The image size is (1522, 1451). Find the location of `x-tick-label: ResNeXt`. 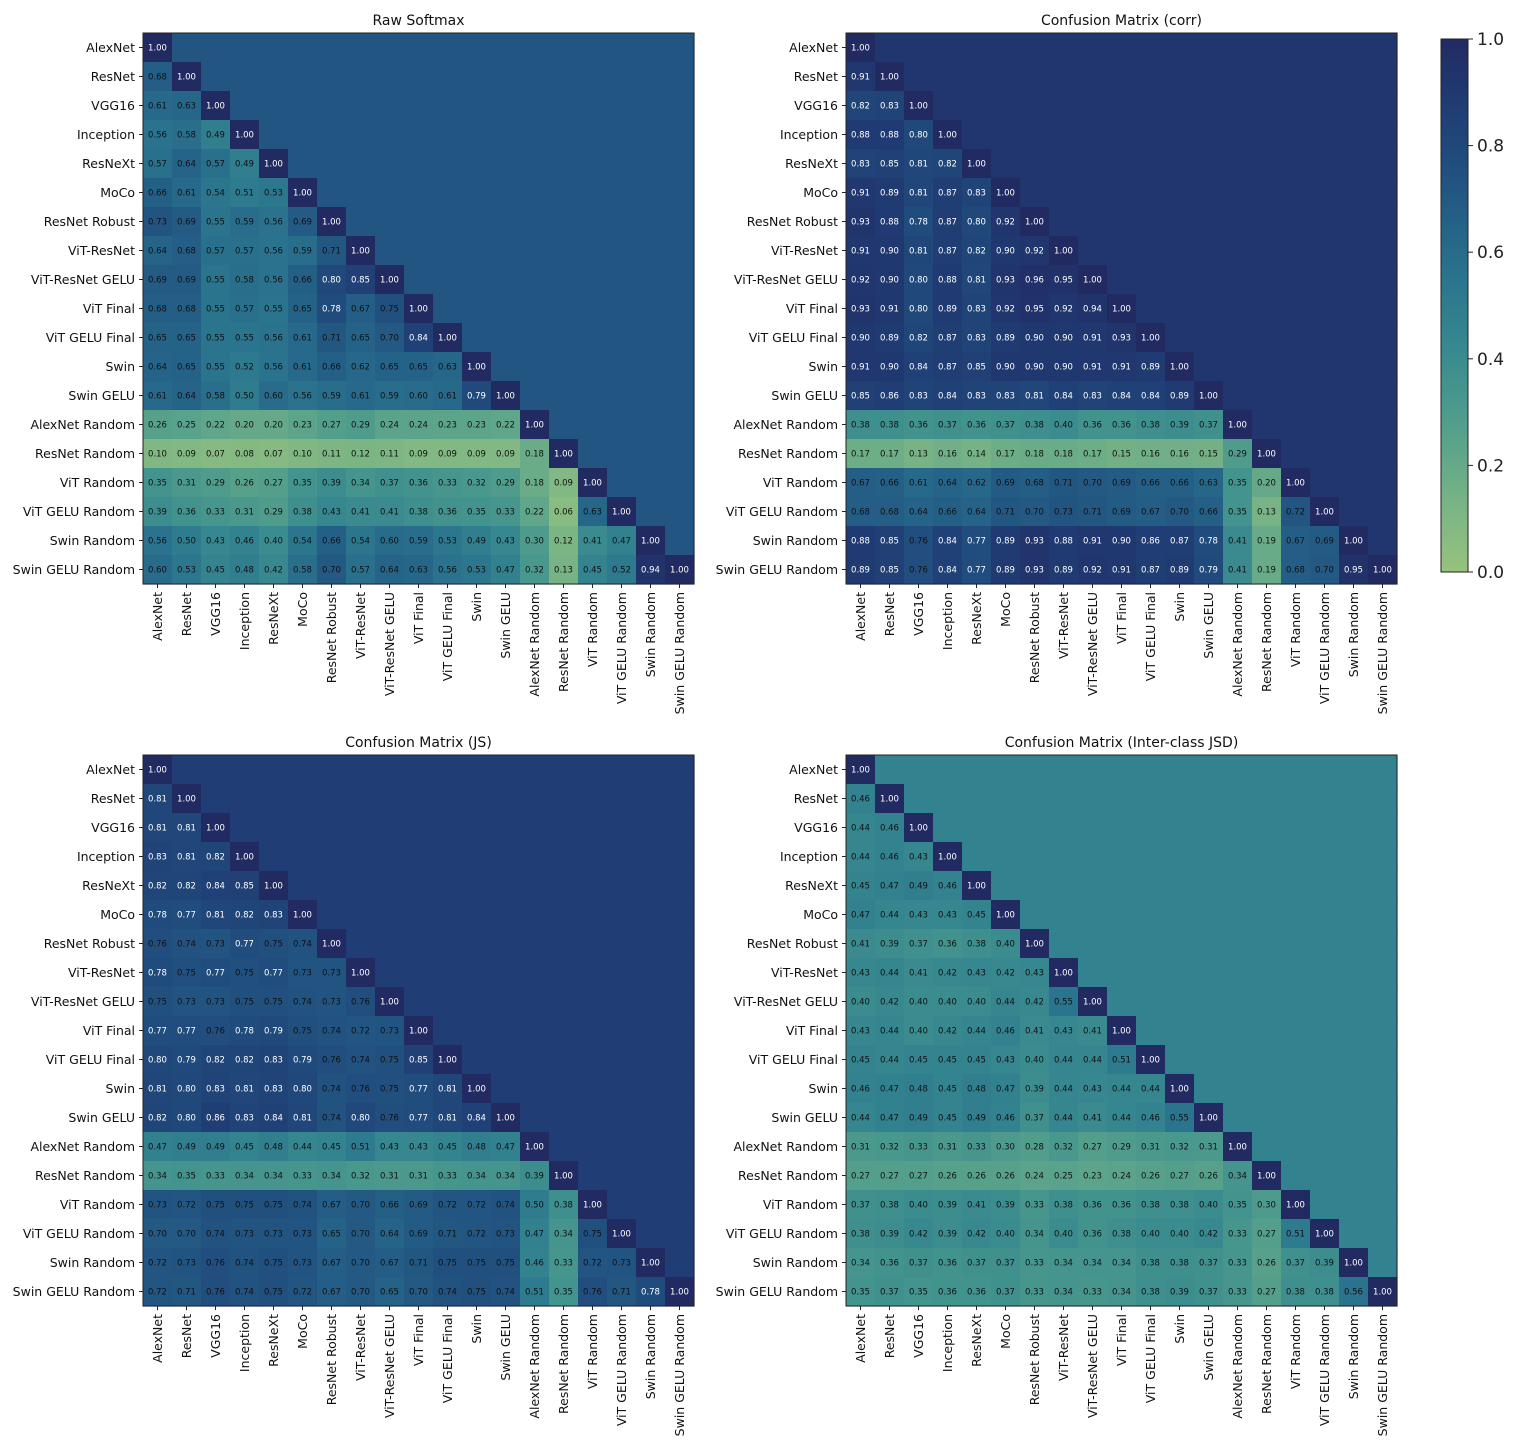

x-tick-label: ResNeXt is located at coordinates (273, 618).